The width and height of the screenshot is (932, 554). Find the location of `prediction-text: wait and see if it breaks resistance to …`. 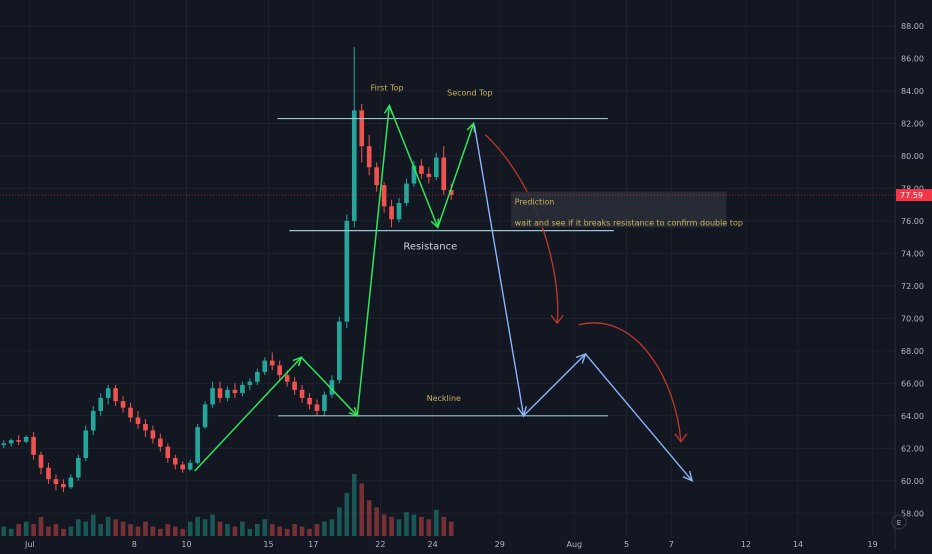

prediction-text: wait and see if it breaks resistance to … is located at coordinates (629, 223).